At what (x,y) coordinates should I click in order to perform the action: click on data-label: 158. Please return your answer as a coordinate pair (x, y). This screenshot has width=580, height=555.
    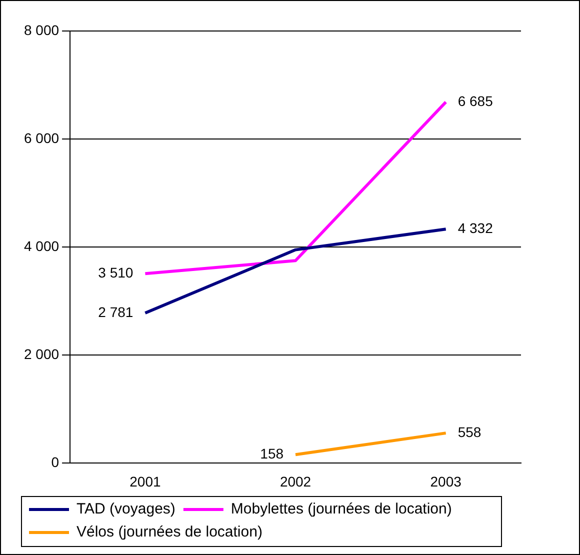
    Looking at the image, I should click on (272, 454).